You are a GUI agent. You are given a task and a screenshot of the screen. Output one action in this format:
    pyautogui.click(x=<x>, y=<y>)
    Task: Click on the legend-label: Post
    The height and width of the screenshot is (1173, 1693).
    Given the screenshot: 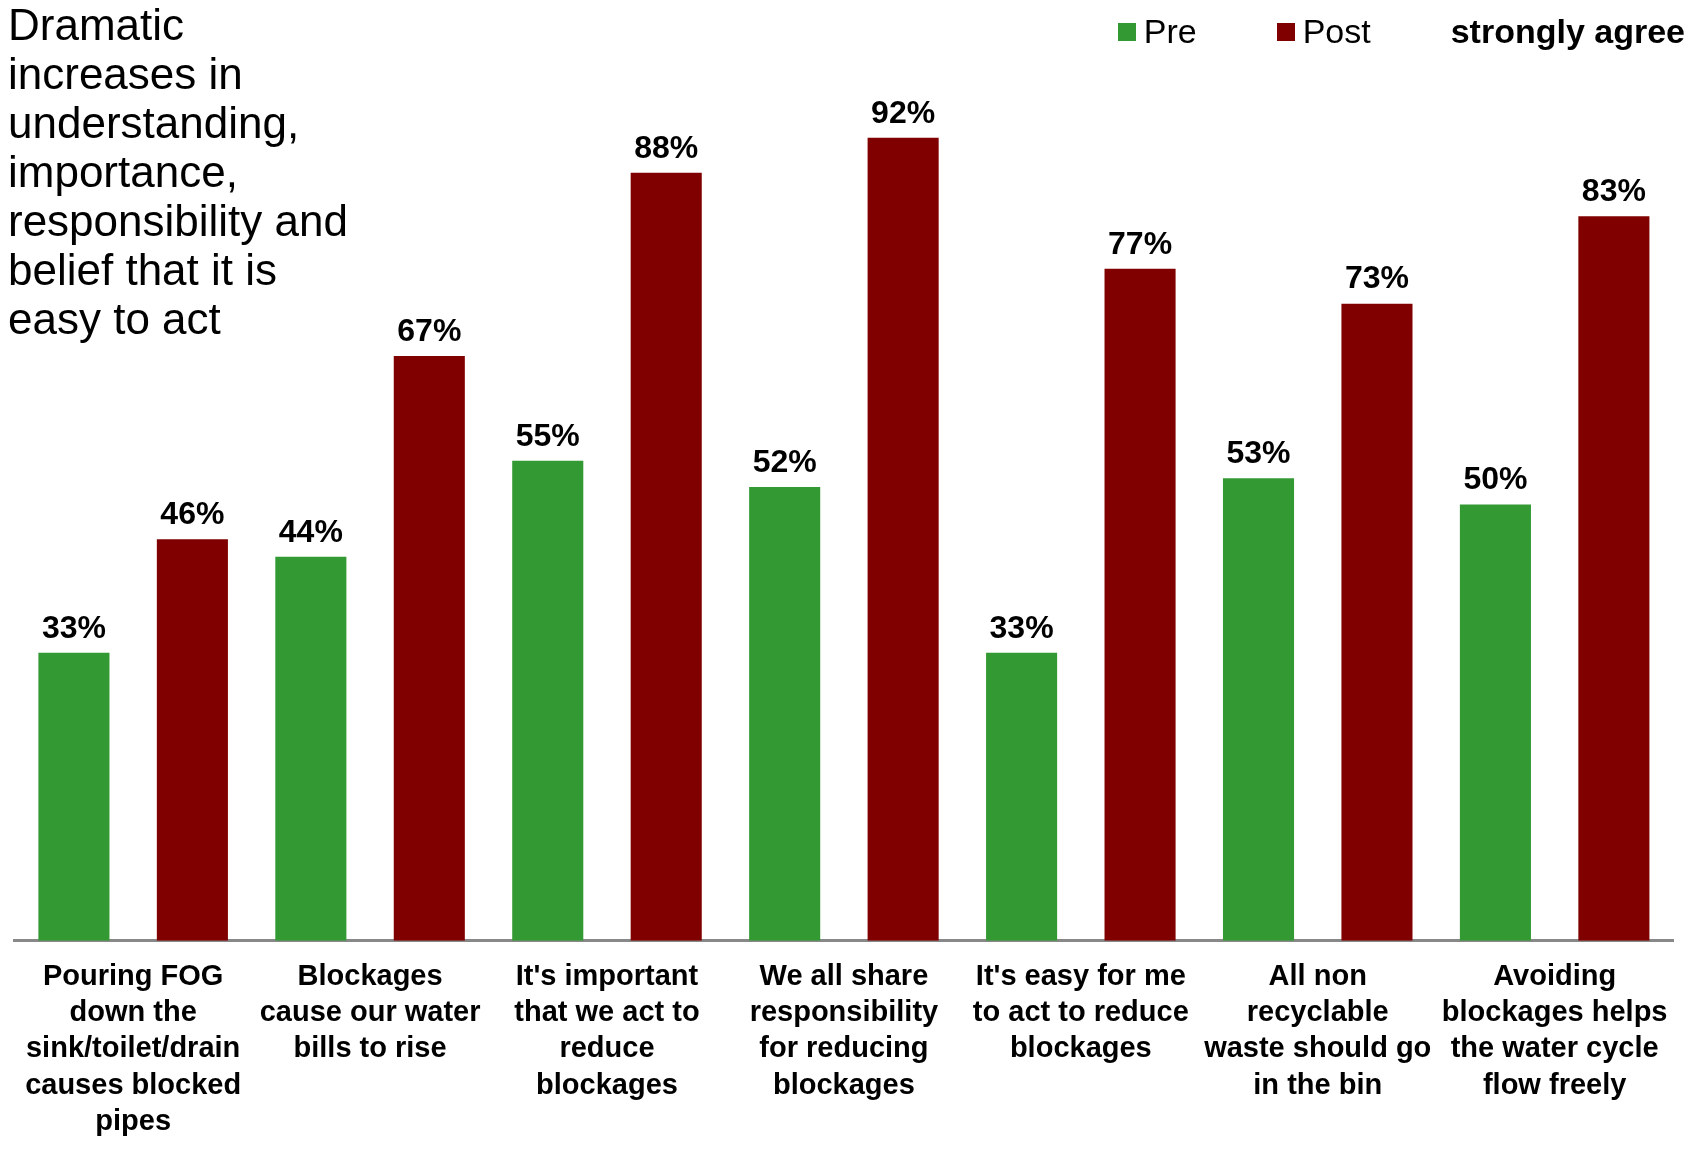 What is the action you would take?
    pyautogui.click(x=1336, y=31)
    